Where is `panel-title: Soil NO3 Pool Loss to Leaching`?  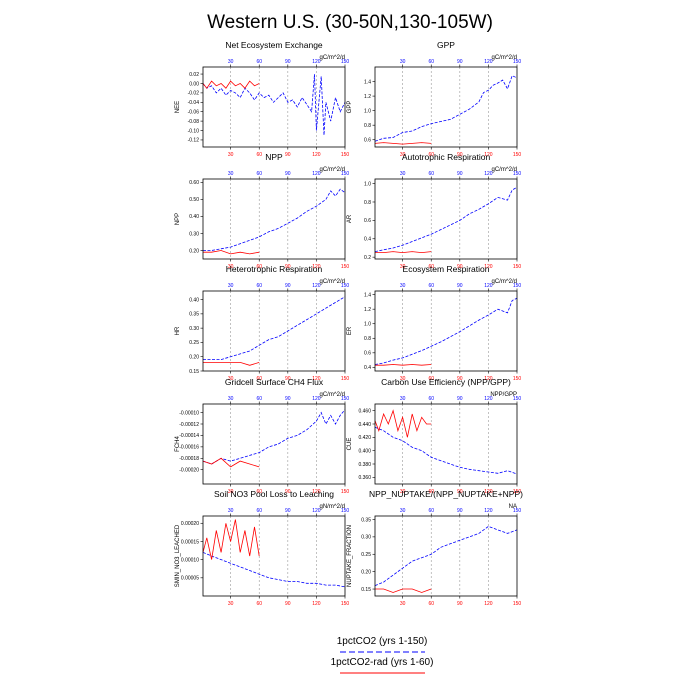
panel-title: Soil NO3 Pool Loss to Leaching is located at coordinates (274, 494).